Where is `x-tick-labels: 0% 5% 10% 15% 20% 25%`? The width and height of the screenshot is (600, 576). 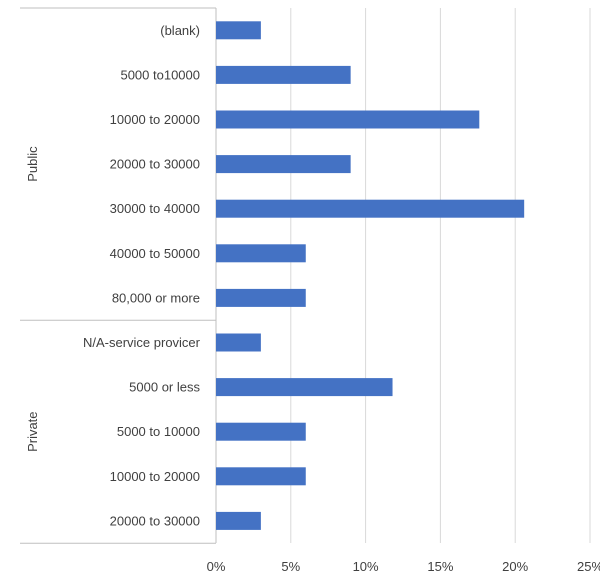 x-tick-labels: 0% 5% 10% 15% 20% 25% is located at coordinates (403, 566).